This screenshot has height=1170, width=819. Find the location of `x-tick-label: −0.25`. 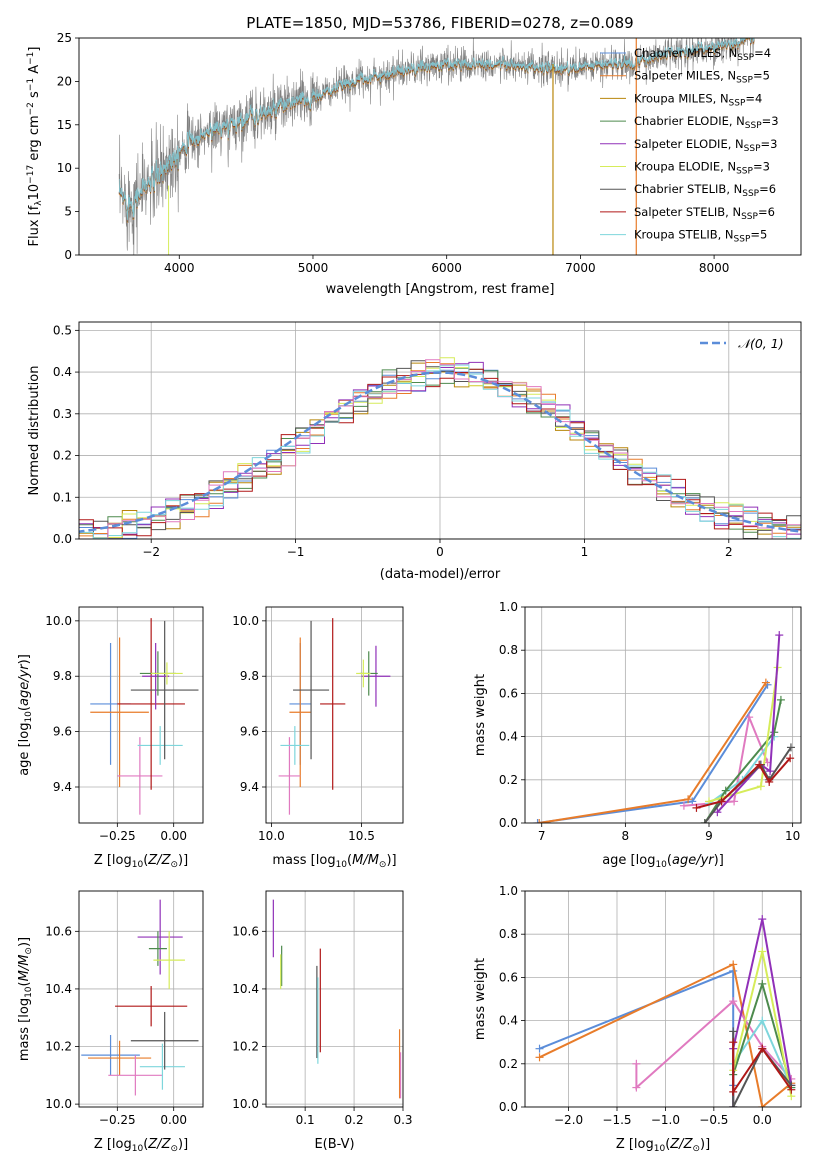

x-tick-label: −0.25 is located at coordinates (117, 836).